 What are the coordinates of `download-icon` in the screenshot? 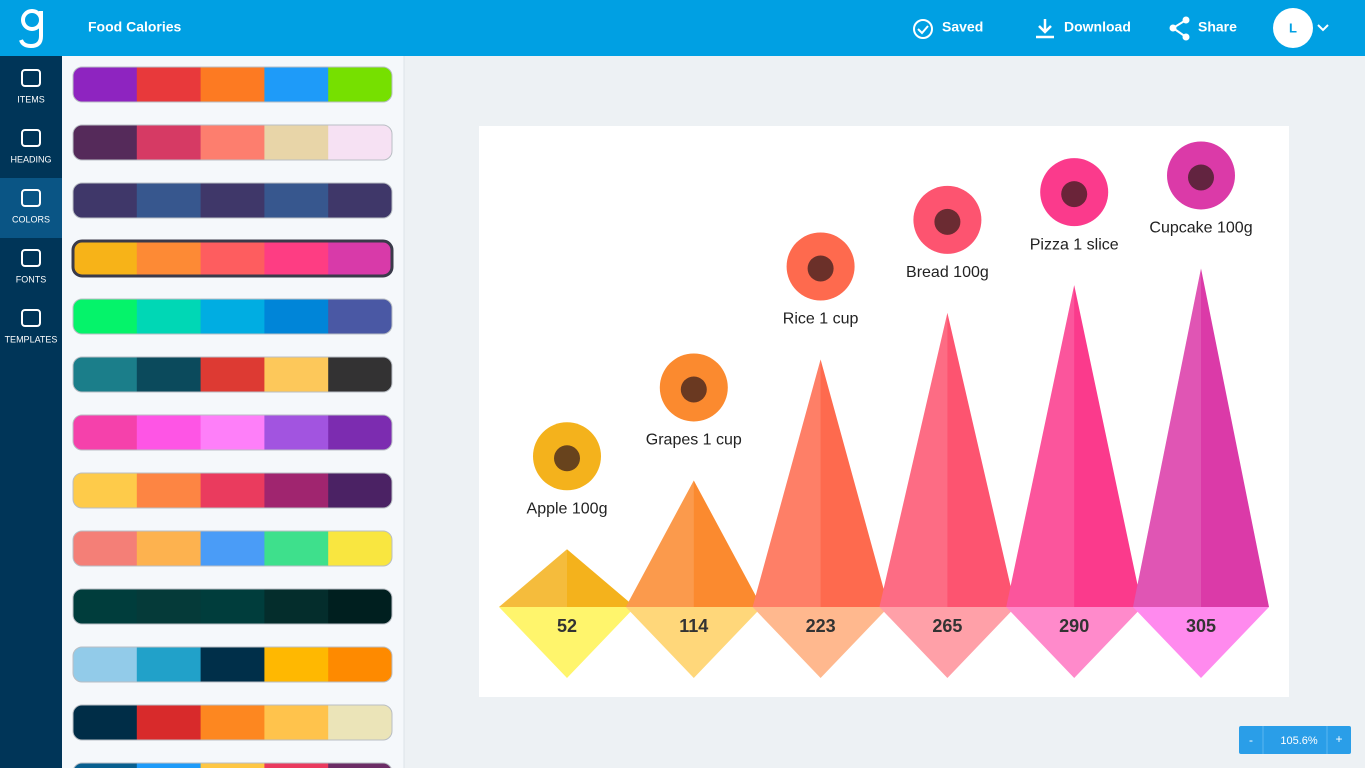 It's located at (1045, 29).